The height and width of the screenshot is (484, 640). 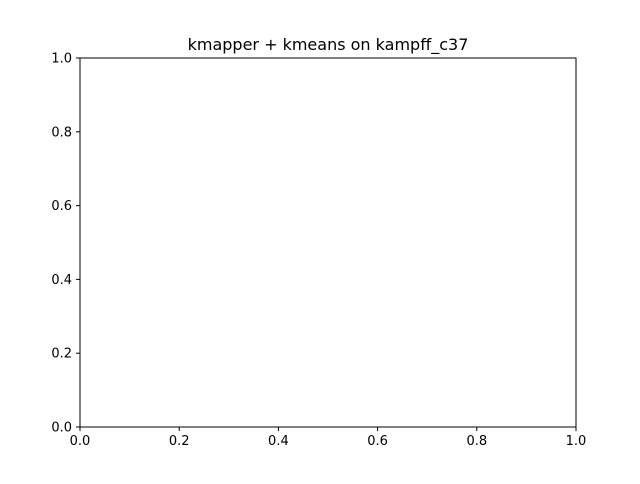 What do you see at coordinates (278, 441) in the screenshot?
I see `x-tick-label: 0.4` at bounding box center [278, 441].